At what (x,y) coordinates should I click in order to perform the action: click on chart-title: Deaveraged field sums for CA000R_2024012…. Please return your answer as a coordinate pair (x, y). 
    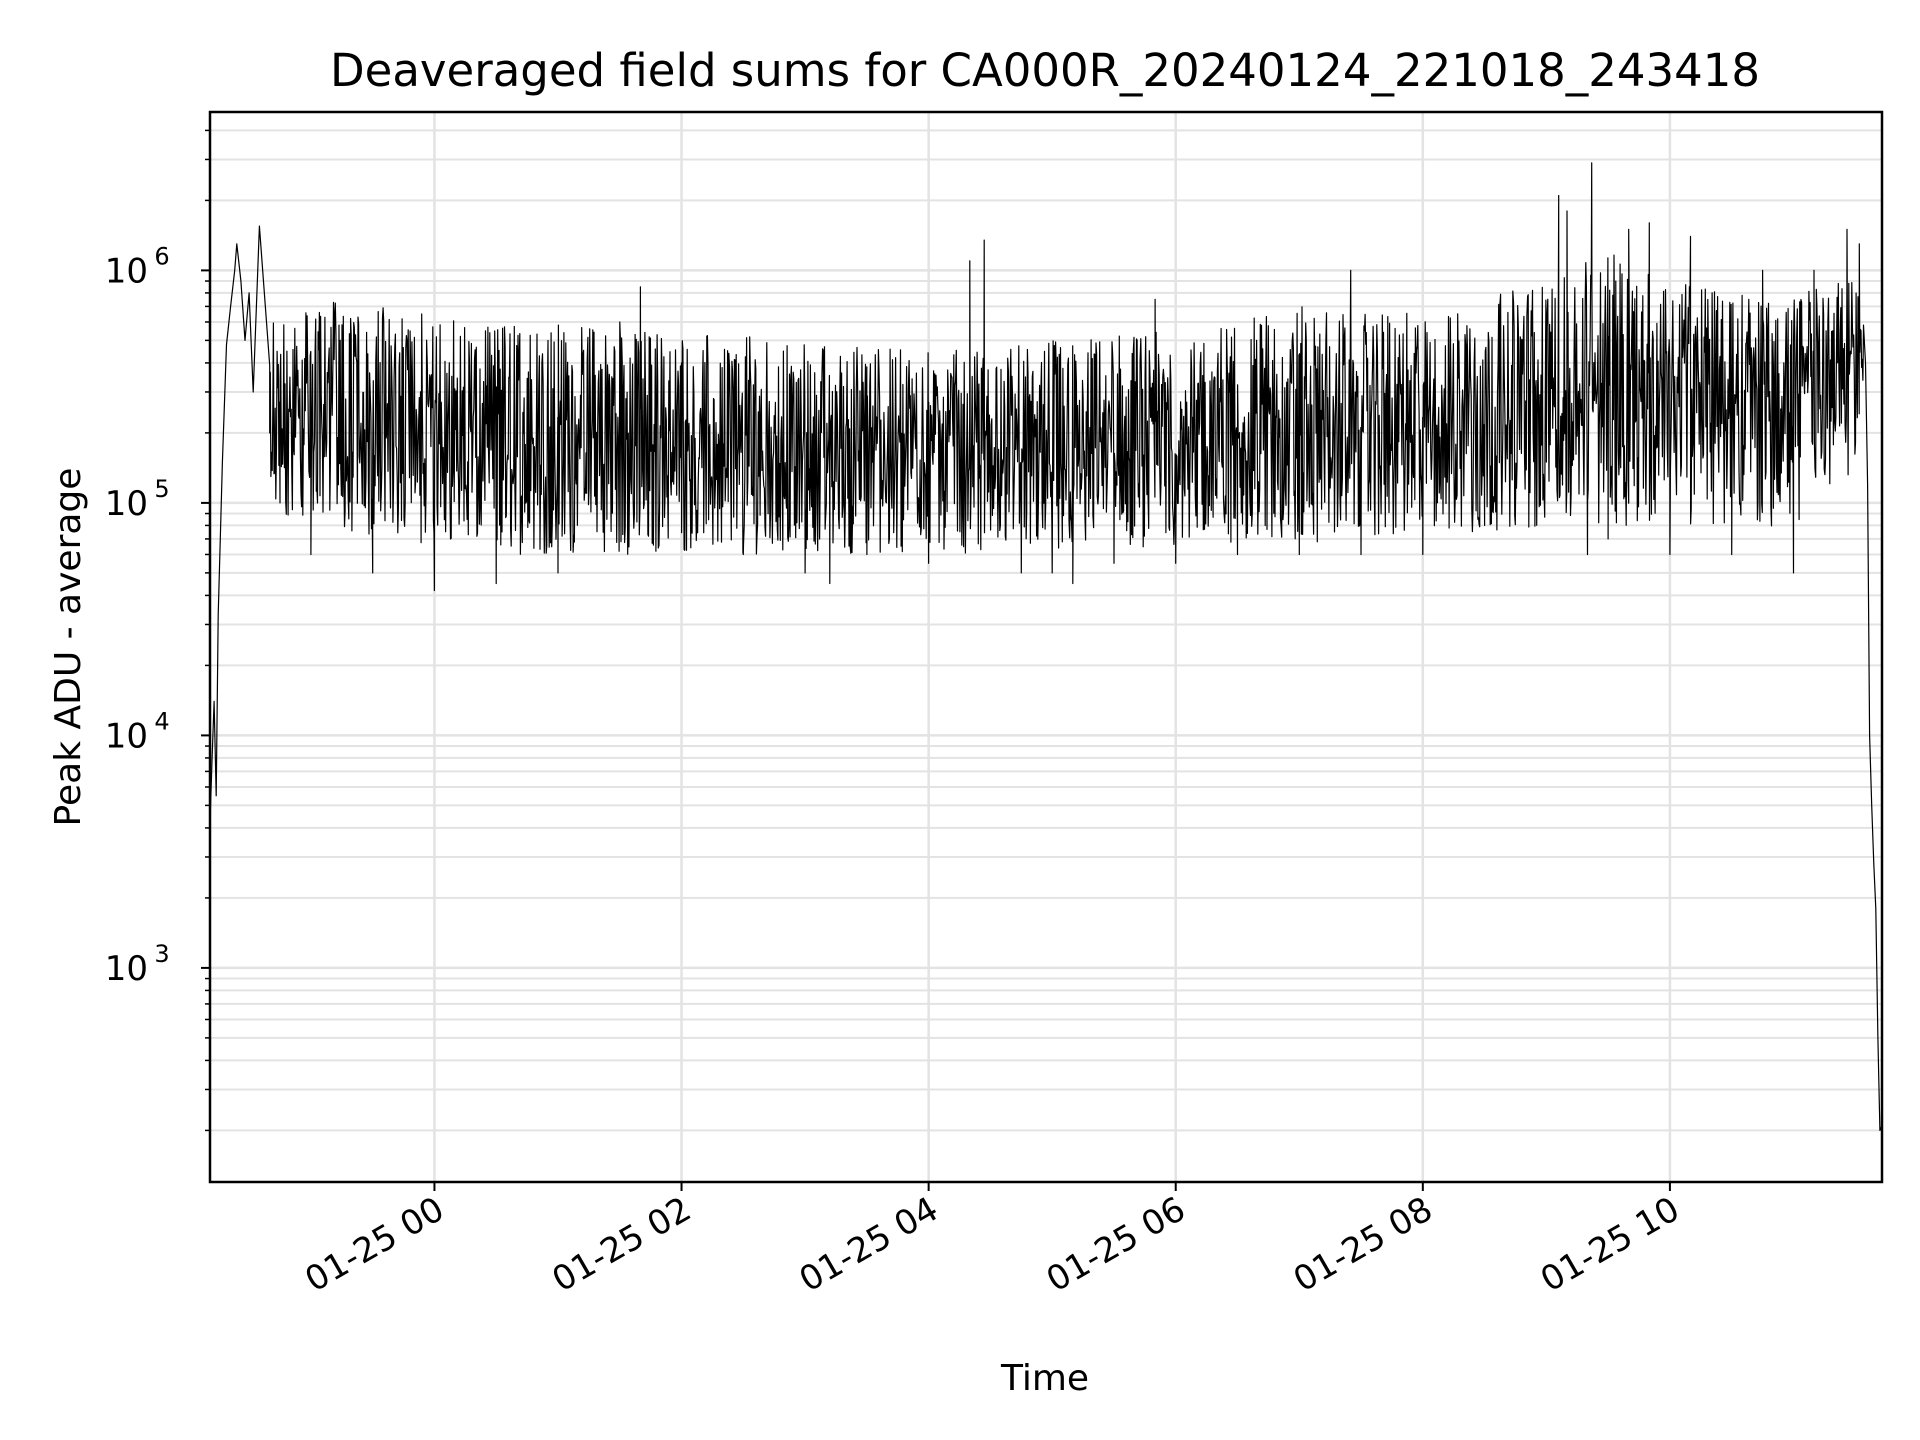
    Looking at the image, I should click on (1045, 70).